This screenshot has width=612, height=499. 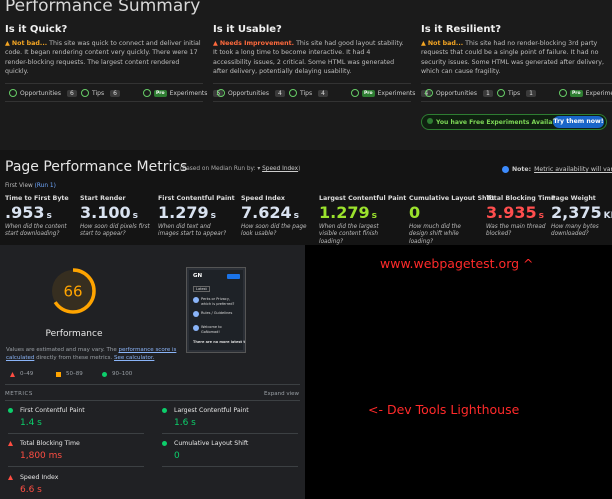 What do you see at coordinates (323, 93) in the screenshot?
I see `count-badge: 4` at bounding box center [323, 93].